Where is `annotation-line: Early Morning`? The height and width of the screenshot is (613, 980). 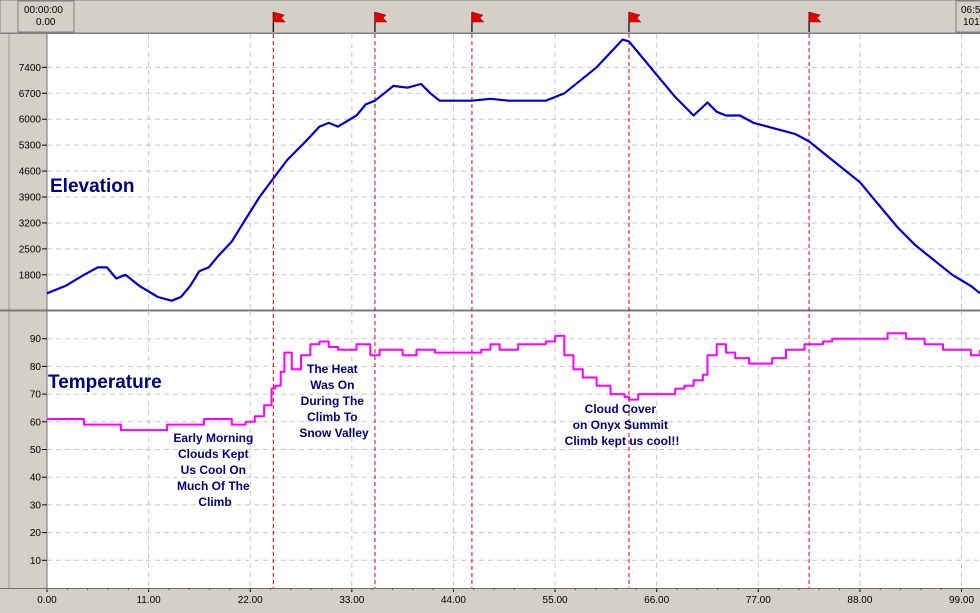 annotation-line: Early Morning is located at coordinates (213, 438).